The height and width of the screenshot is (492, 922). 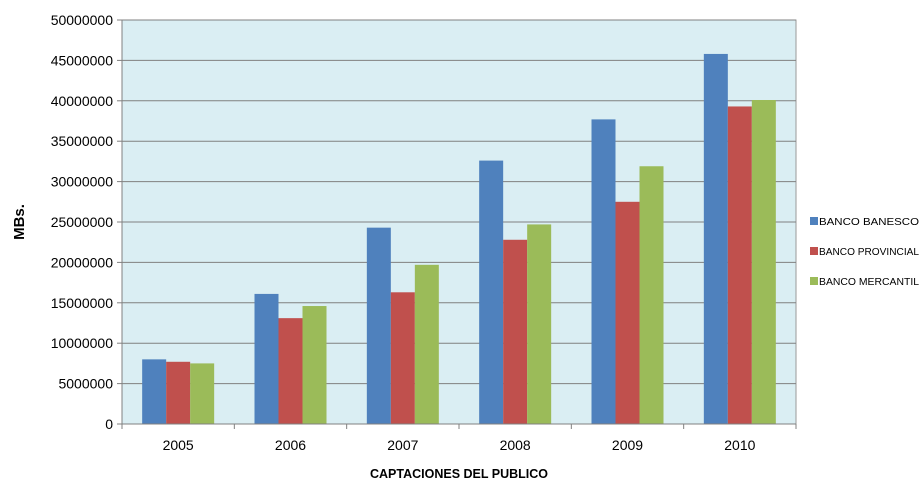 What do you see at coordinates (491, 292) in the screenshot?
I see `bar-banco-banesco-2008` at bounding box center [491, 292].